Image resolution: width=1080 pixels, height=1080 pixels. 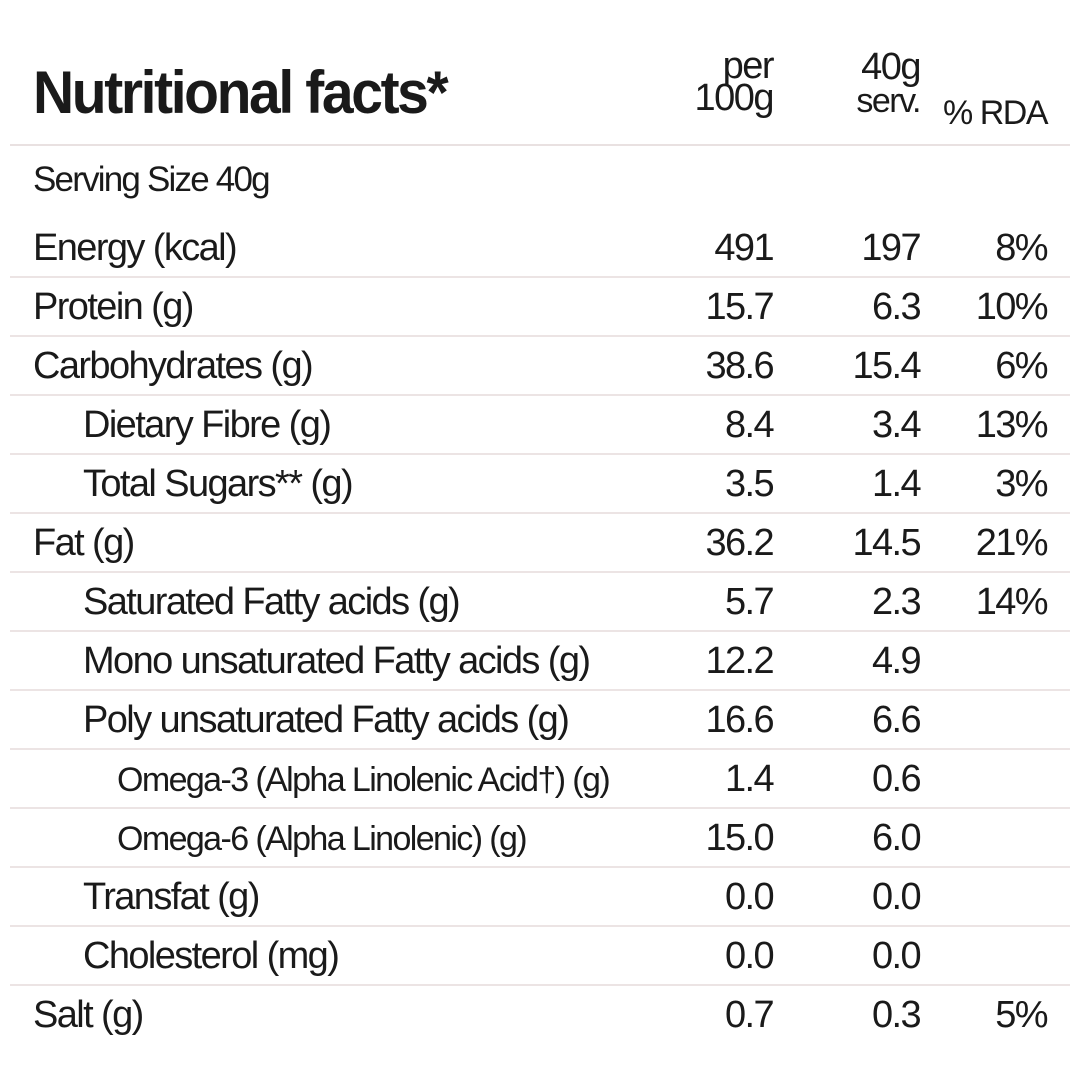 What do you see at coordinates (540, 248) in the screenshot?
I see `table-row: Energy (kcal) 491 197 8%` at bounding box center [540, 248].